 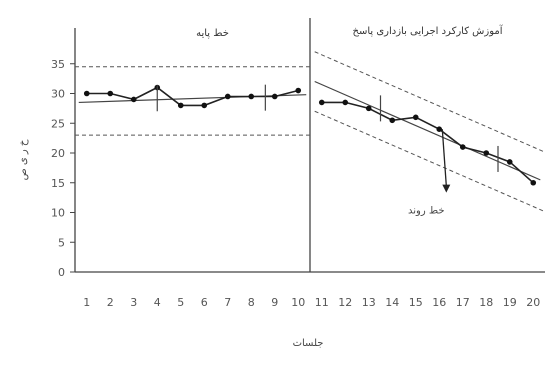 I want to click on y-tick-label: 30, so click(x=58, y=94).